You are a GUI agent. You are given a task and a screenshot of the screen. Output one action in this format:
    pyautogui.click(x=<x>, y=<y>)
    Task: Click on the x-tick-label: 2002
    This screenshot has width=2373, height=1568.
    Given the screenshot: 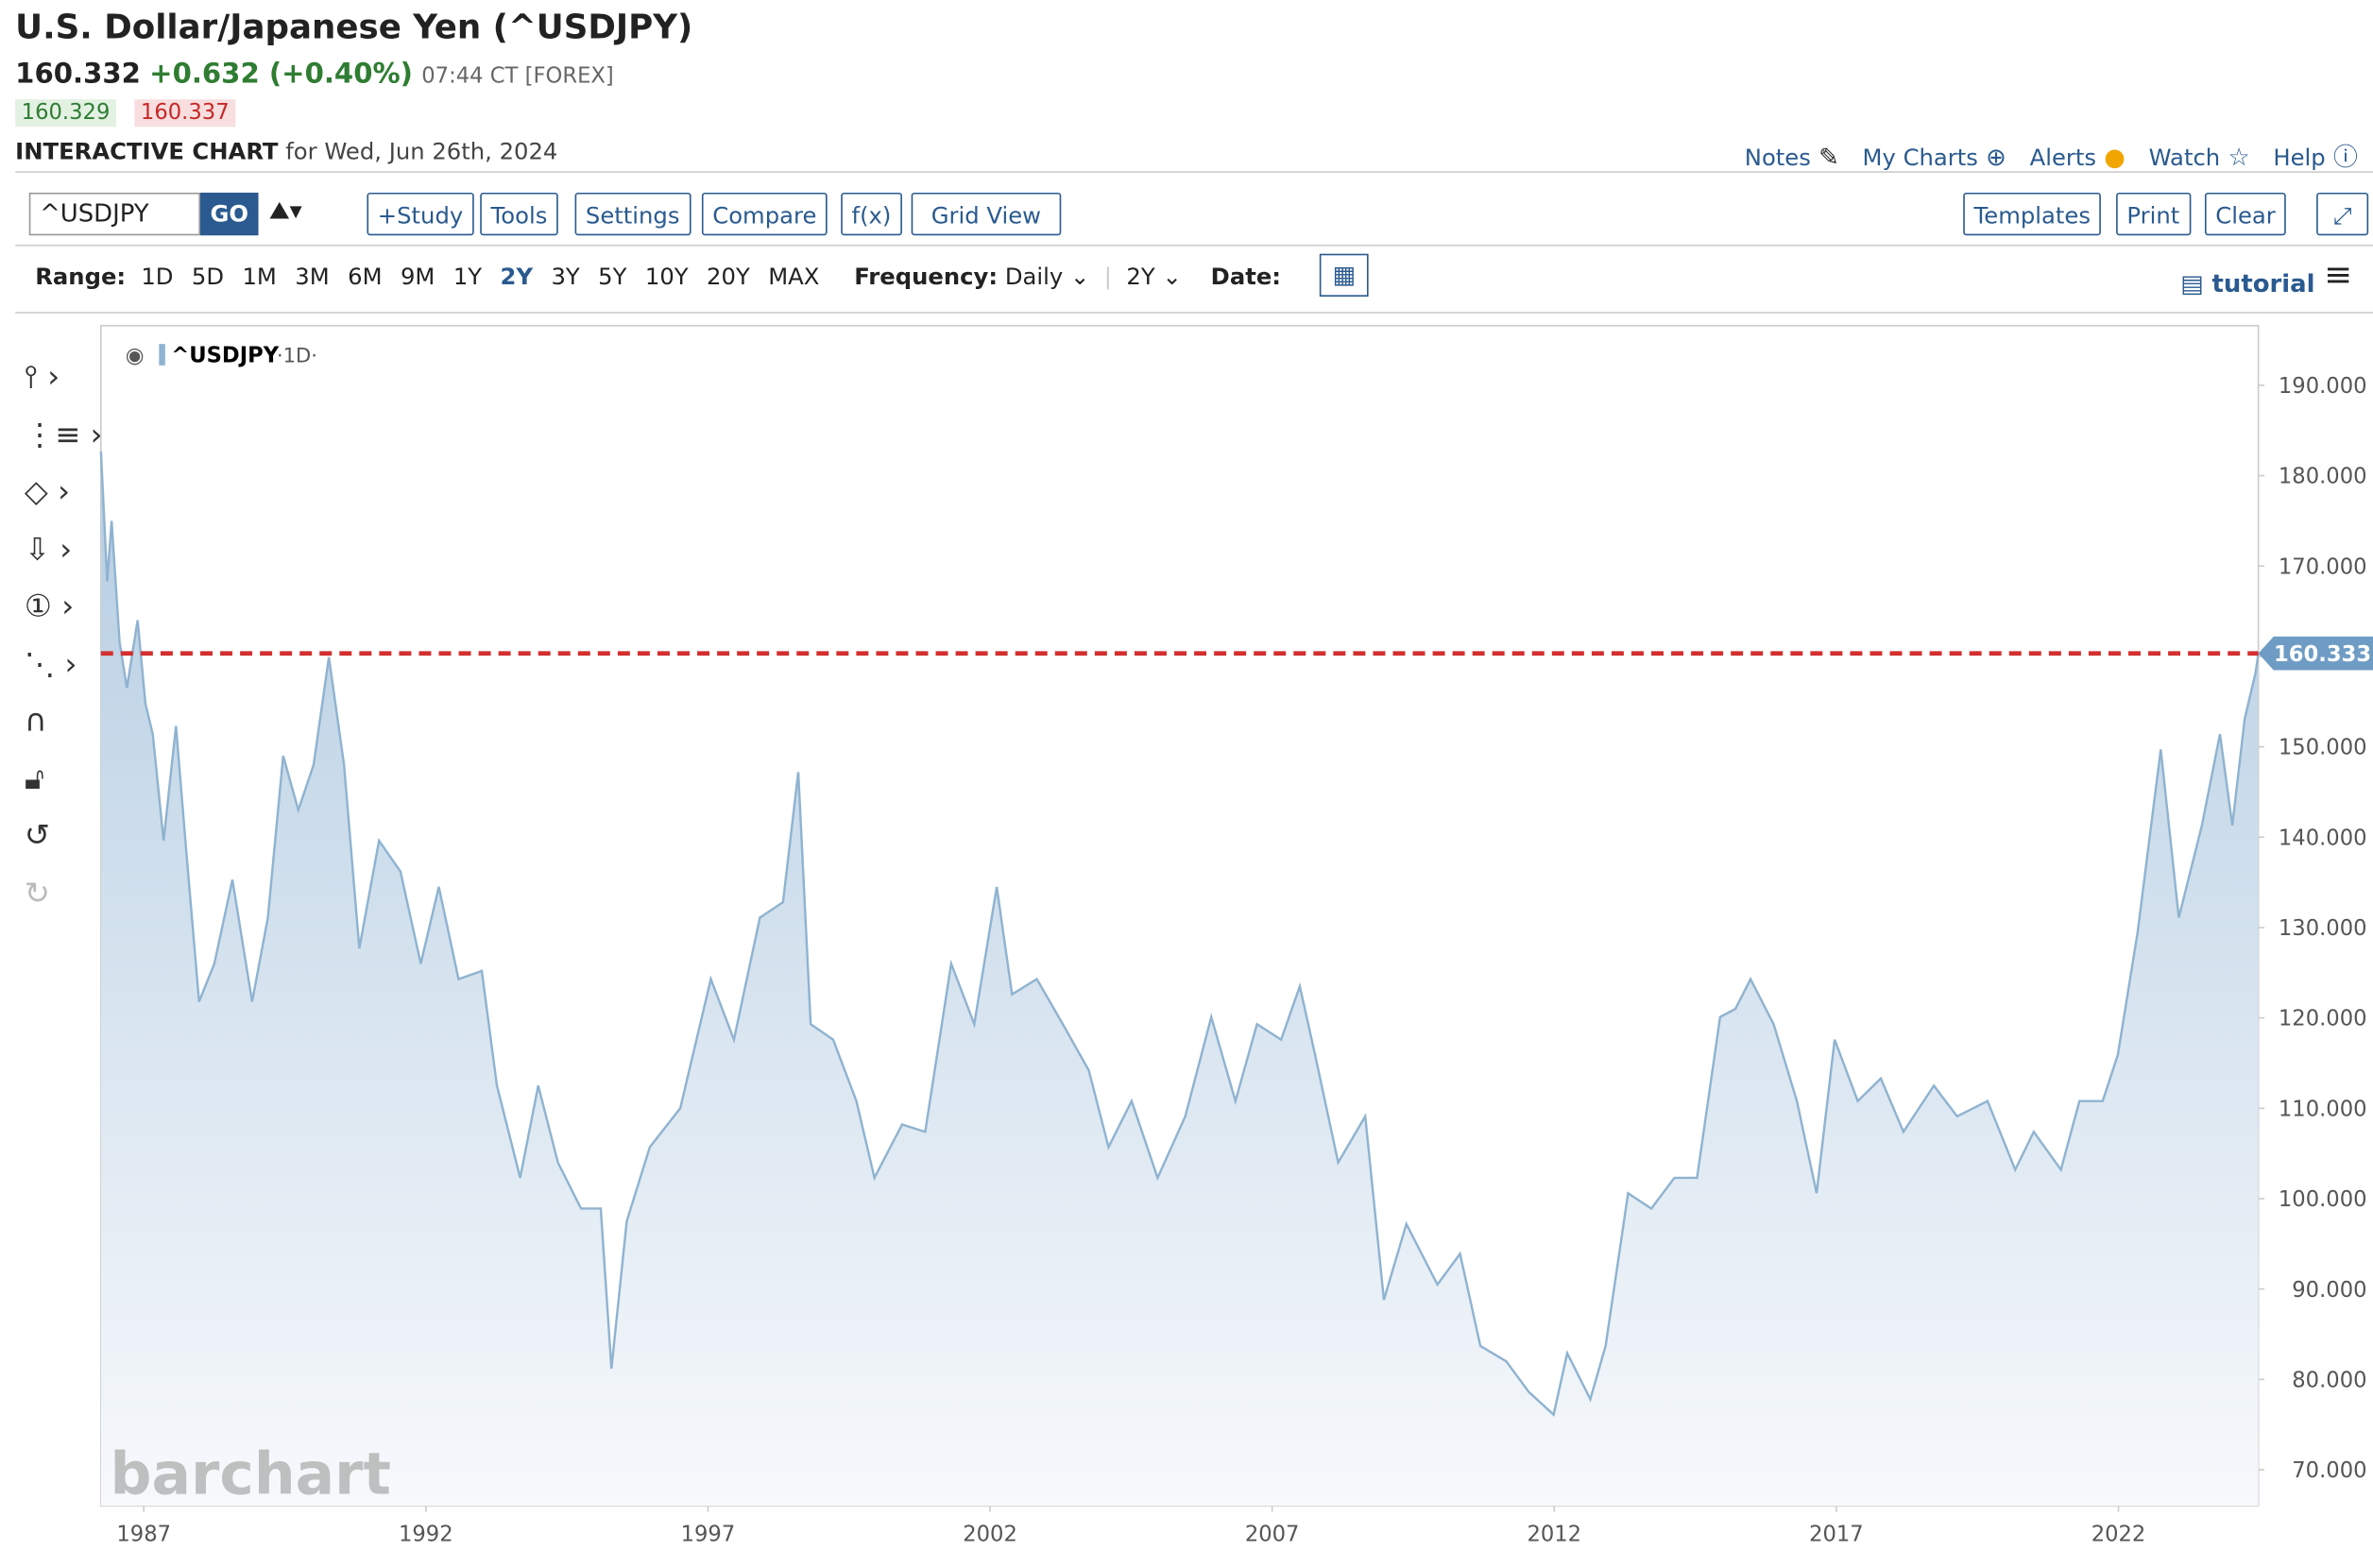 What is the action you would take?
    pyautogui.click(x=990, y=1535)
    